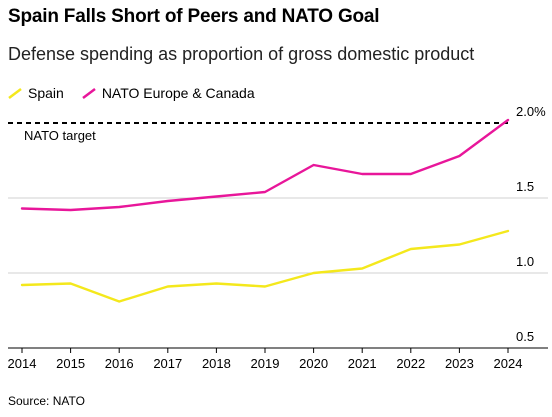 Image resolution: width=552 pixels, height=417 pixels. What do you see at coordinates (70, 363) in the screenshot?
I see `x-tick-label: 2015` at bounding box center [70, 363].